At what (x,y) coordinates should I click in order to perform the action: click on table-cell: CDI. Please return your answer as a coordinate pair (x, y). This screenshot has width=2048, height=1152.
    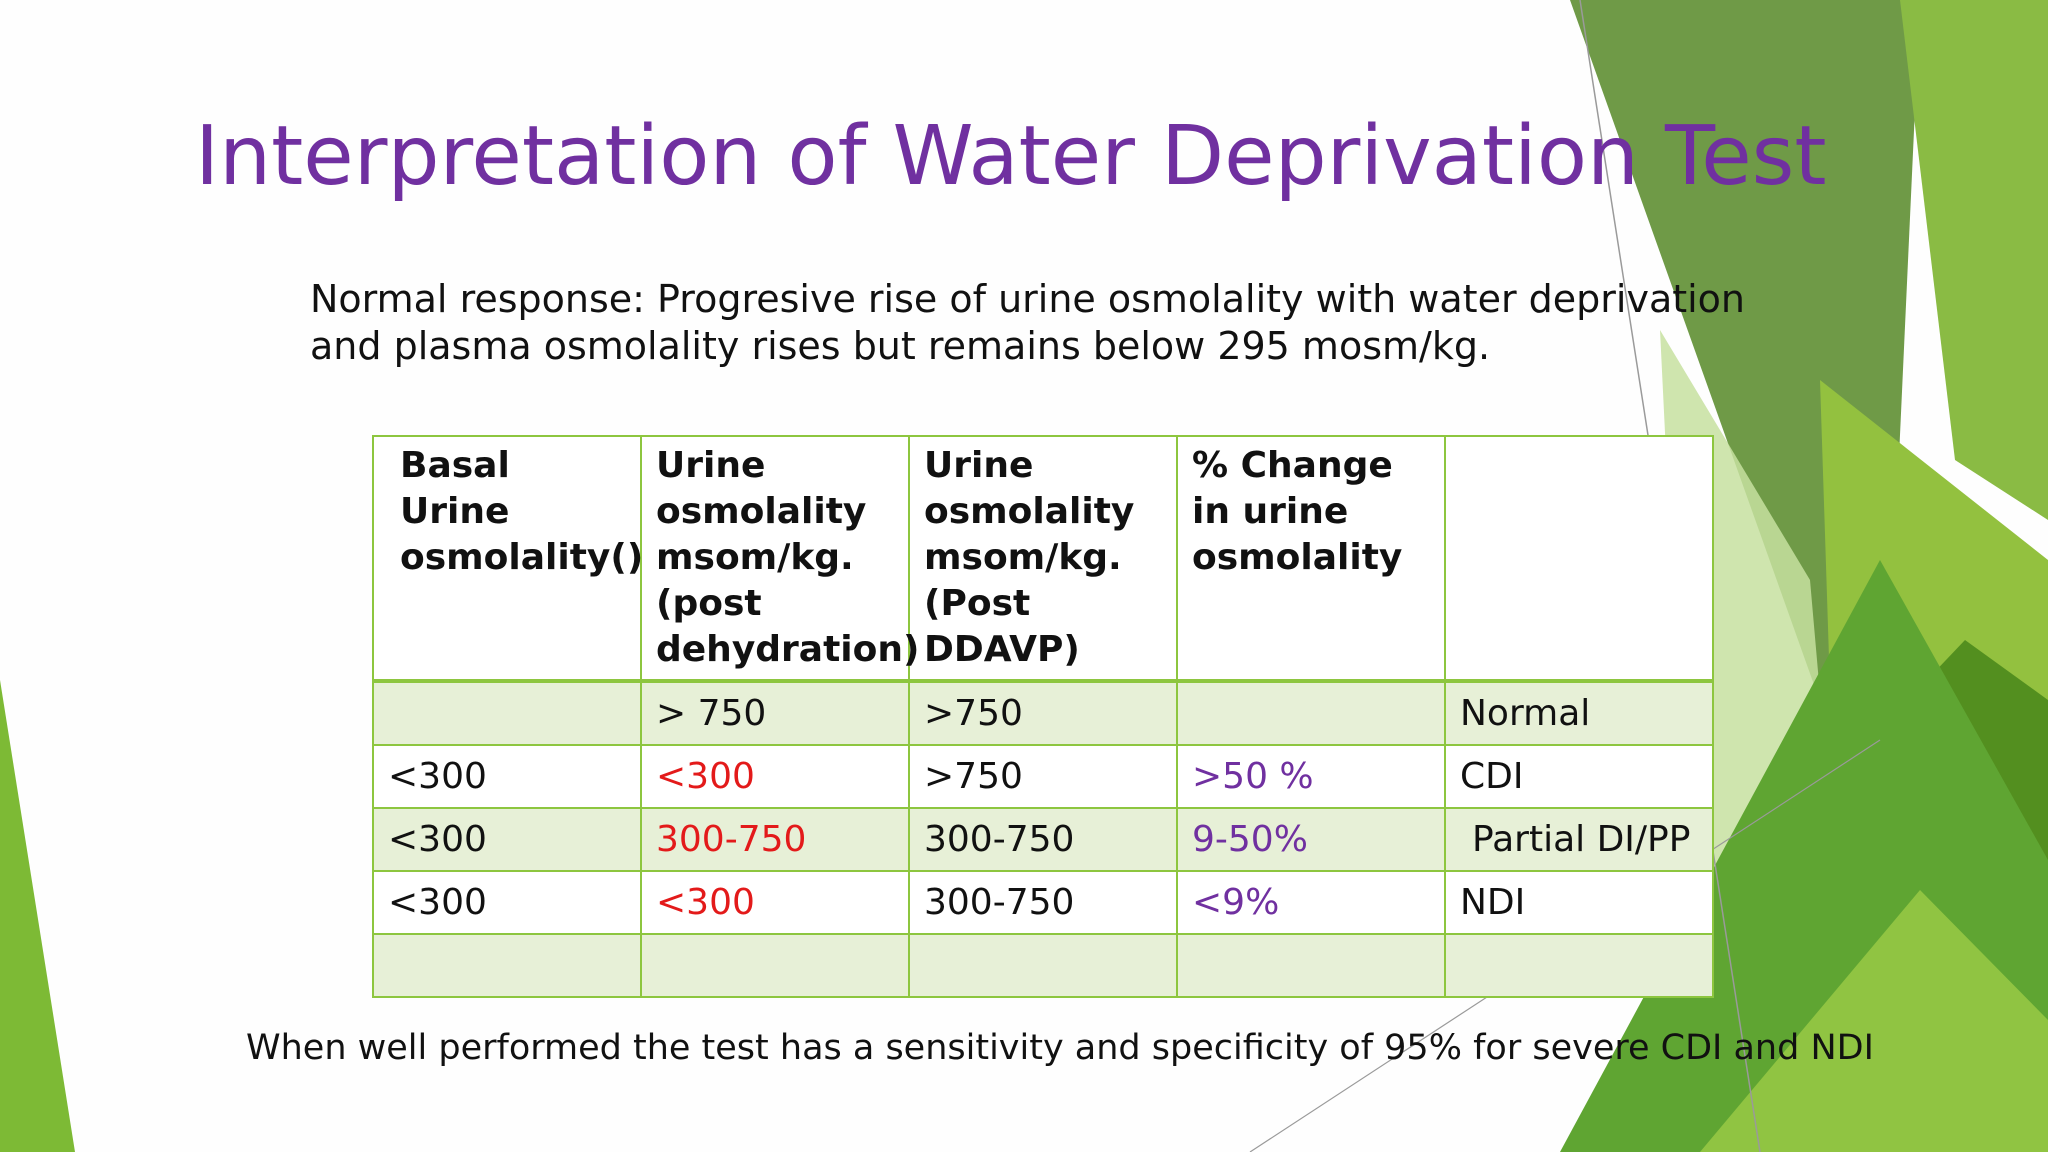
    Looking at the image, I should click on (1579, 776).